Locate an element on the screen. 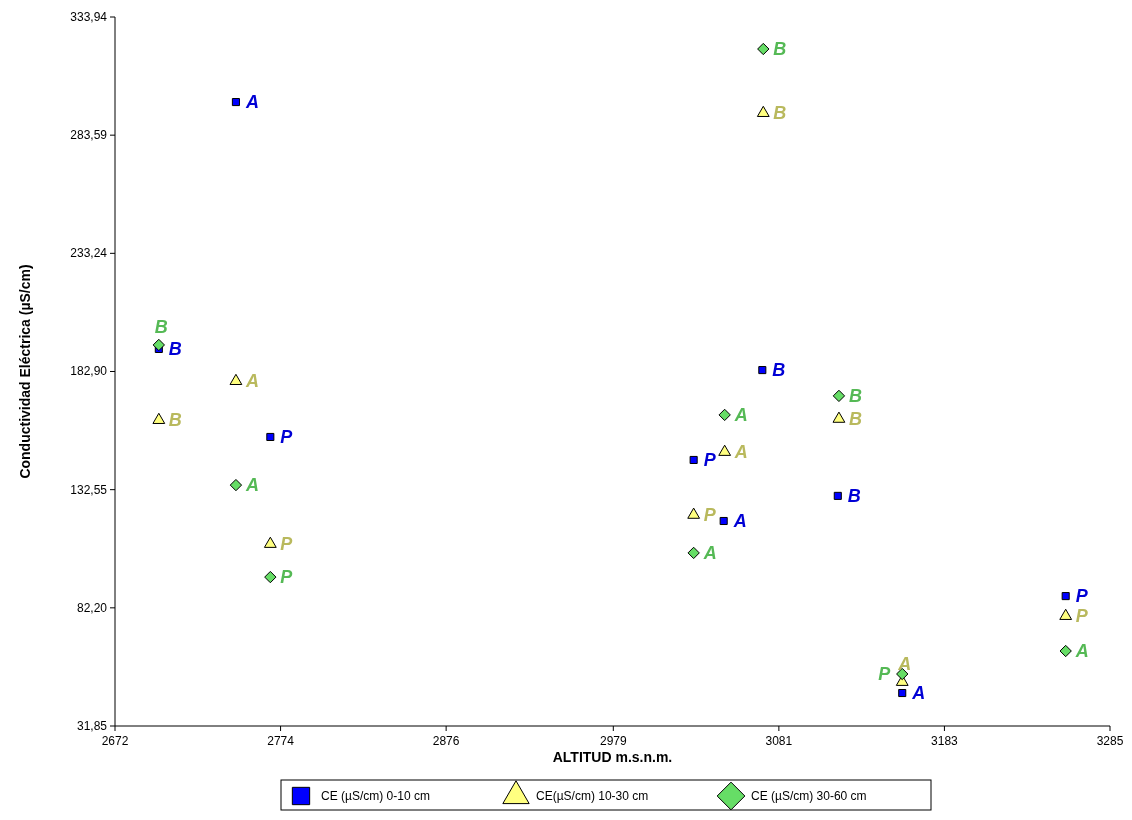 The height and width of the screenshot is (820, 1132). y-tick-label: 333,94 is located at coordinates (89, 17).